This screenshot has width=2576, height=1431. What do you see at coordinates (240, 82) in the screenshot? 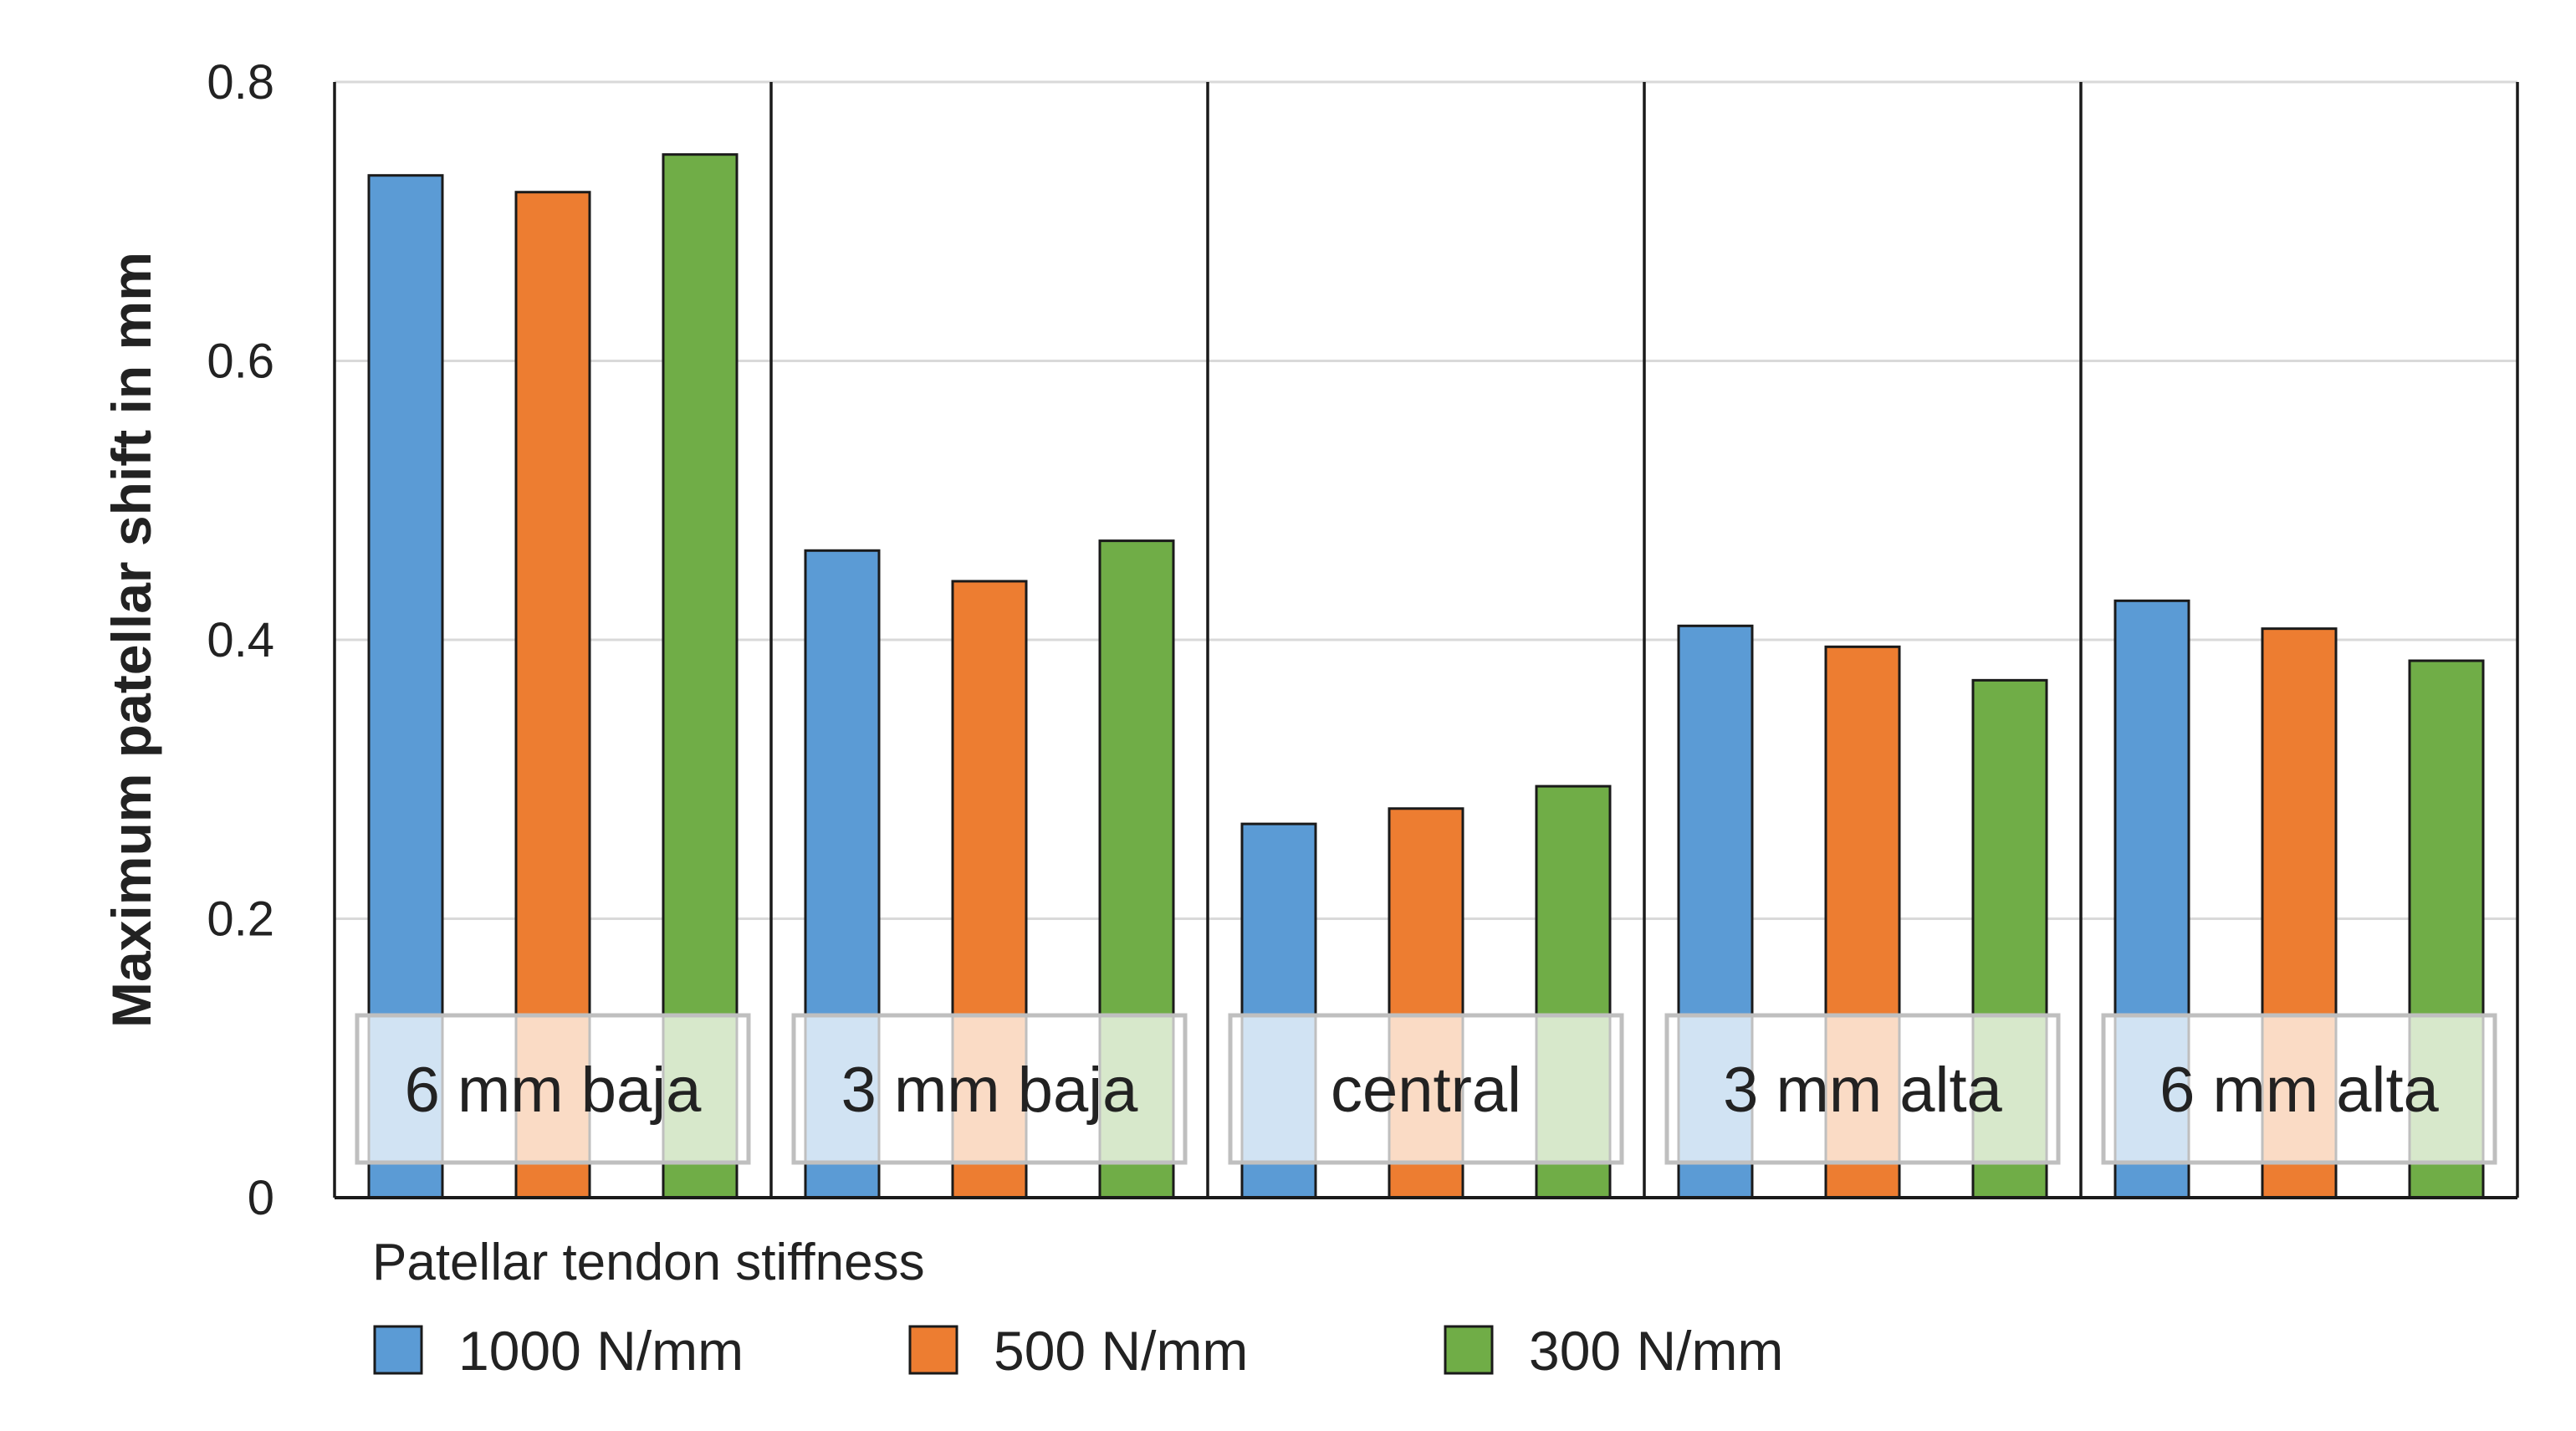
I see `y-tick-label: 0.8` at bounding box center [240, 82].